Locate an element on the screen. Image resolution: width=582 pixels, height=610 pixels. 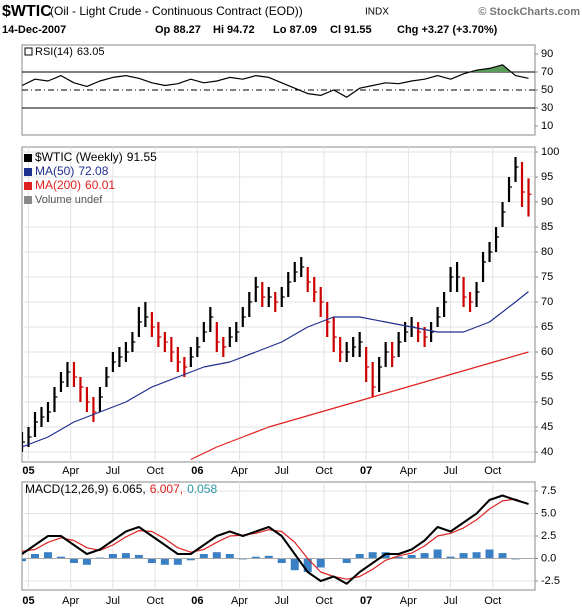
y-tick-label: 7.5 is located at coordinates (548, 491).